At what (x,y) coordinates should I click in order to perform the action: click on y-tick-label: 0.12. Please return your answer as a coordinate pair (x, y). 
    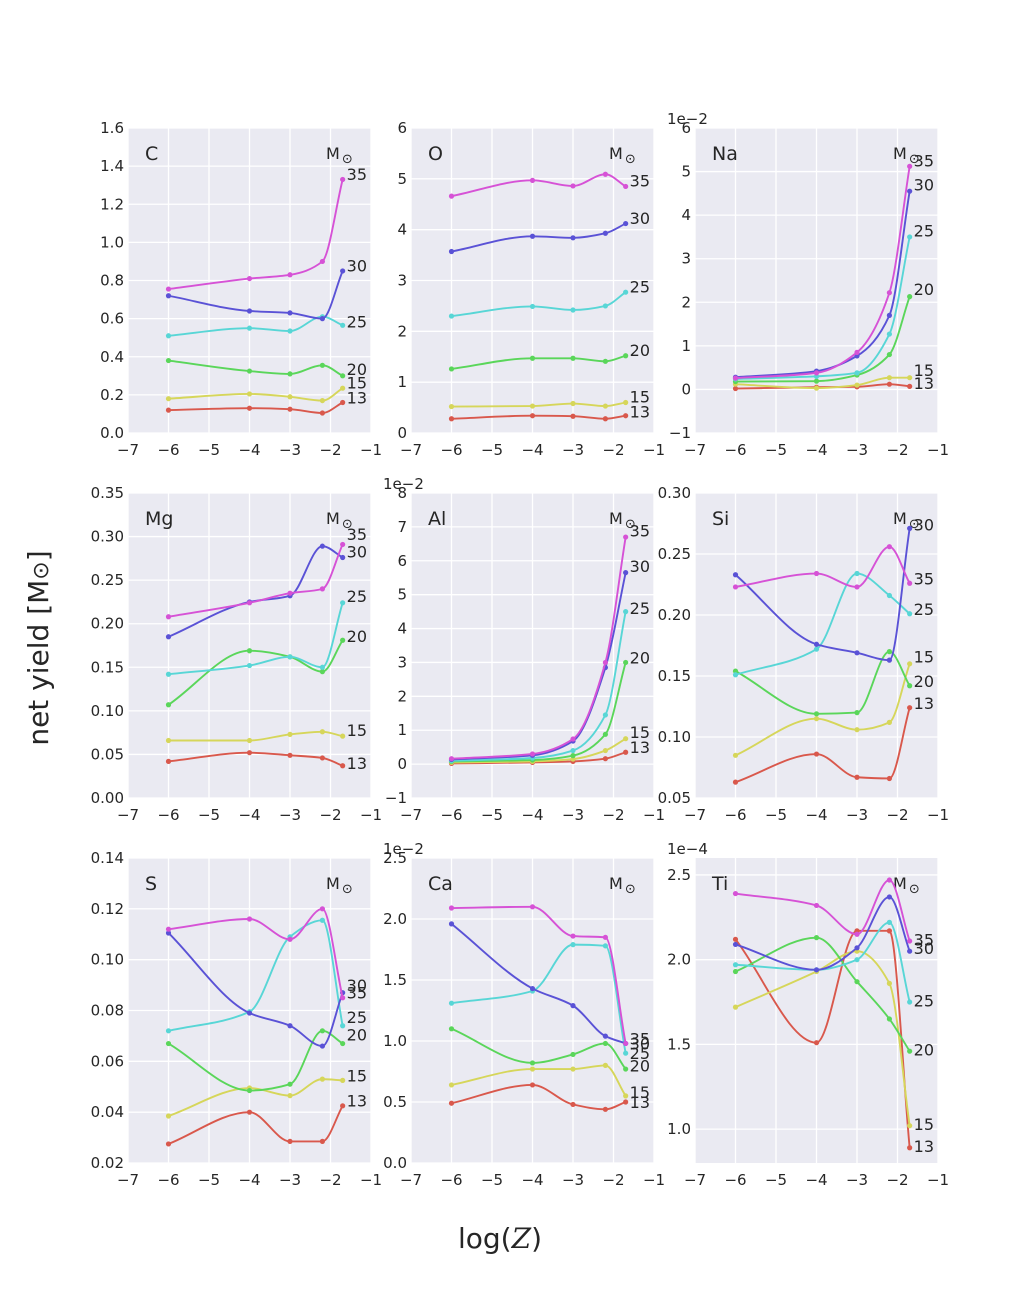
    Looking at the image, I should click on (107, 909).